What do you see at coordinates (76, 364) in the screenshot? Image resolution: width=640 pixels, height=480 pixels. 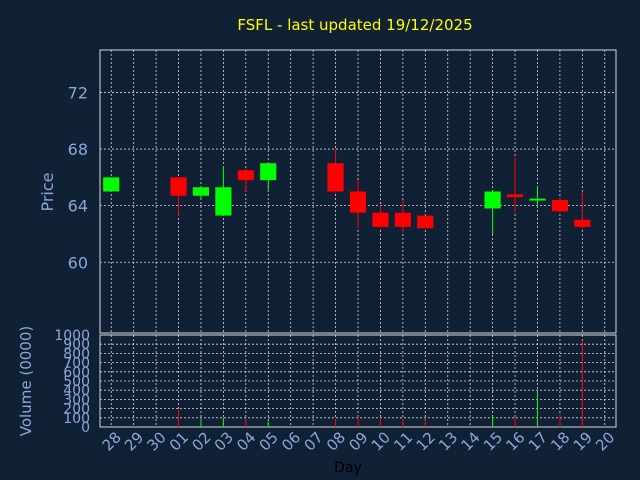 I see `volume-y-tick-label: 700` at bounding box center [76, 364].